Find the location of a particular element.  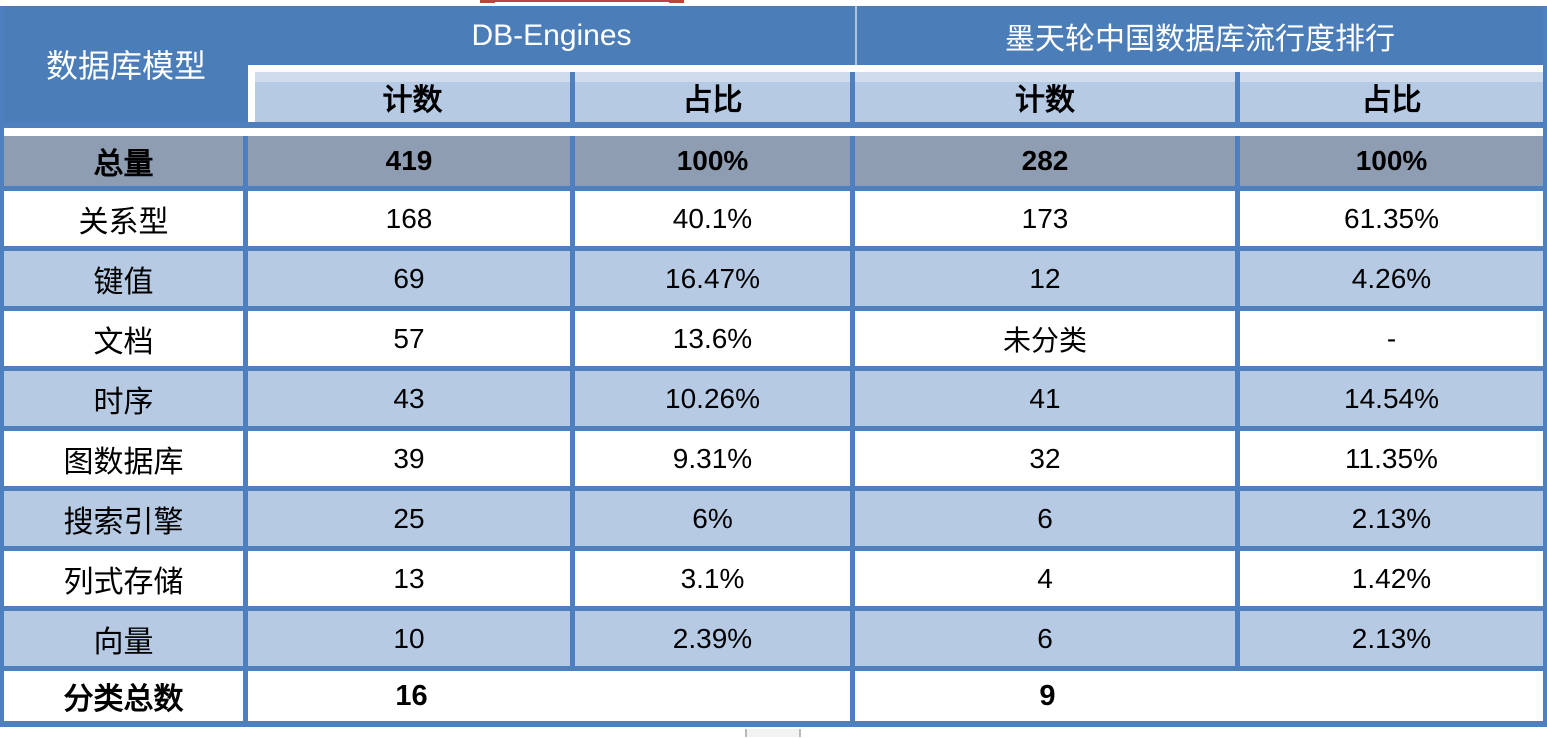

subheader-motianlun-count: 计数 is located at coordinates (1047, 97).